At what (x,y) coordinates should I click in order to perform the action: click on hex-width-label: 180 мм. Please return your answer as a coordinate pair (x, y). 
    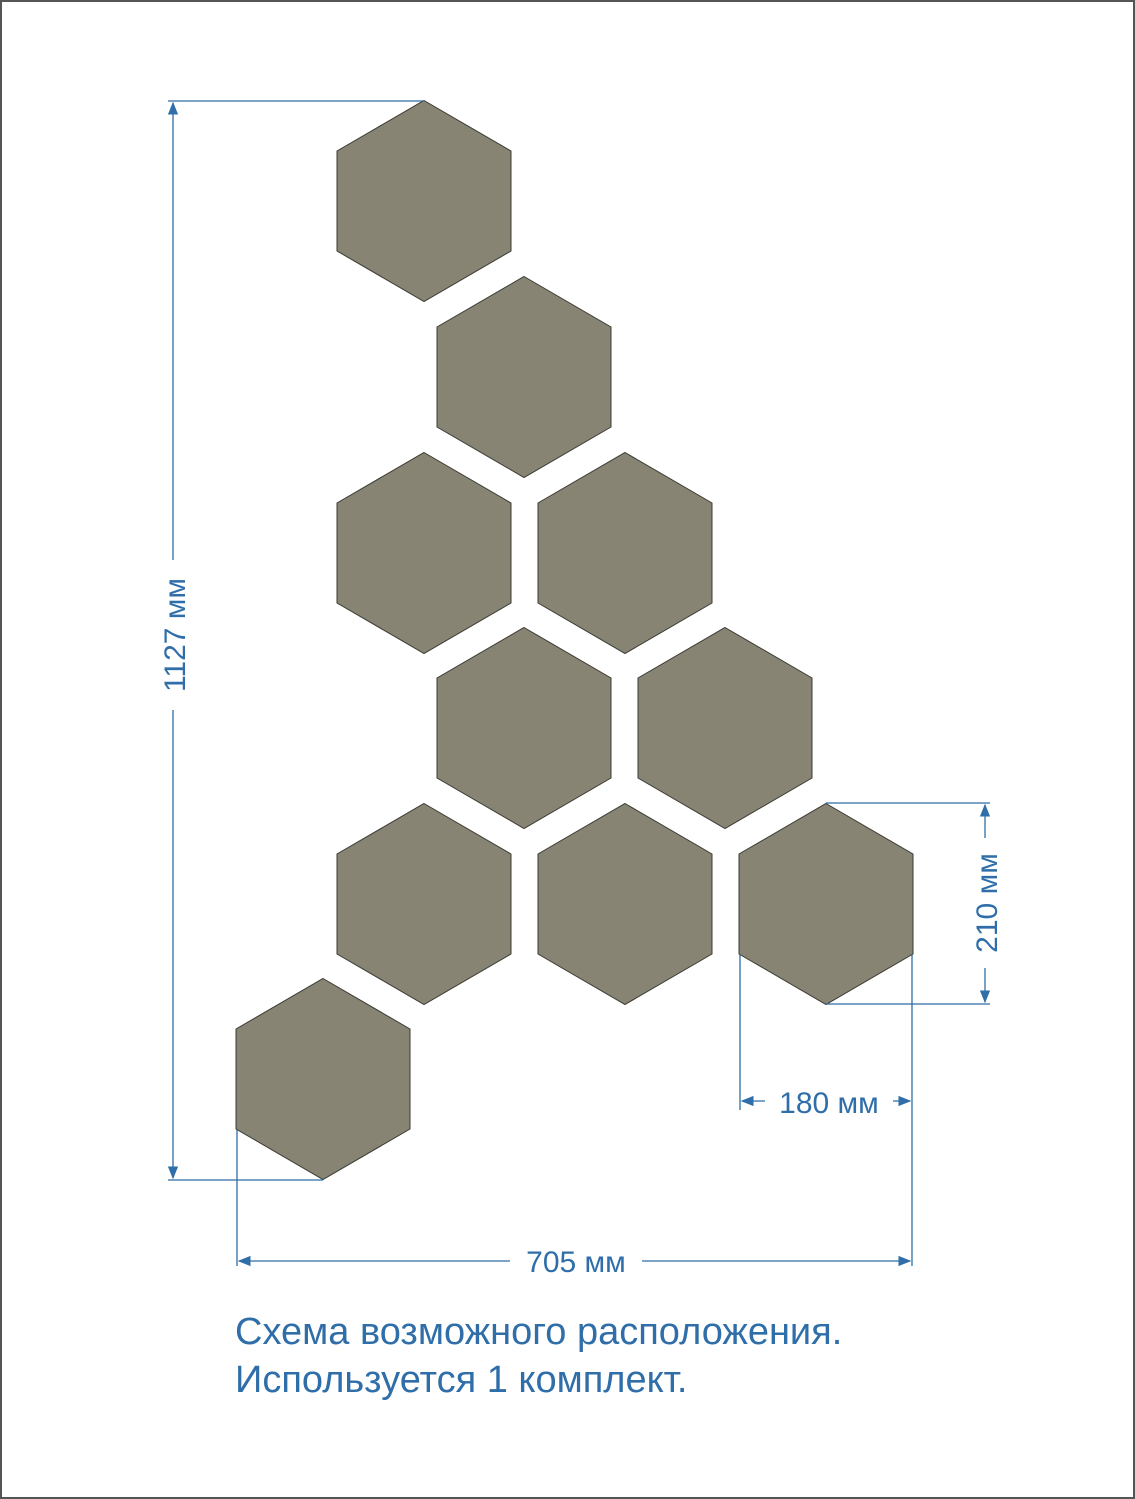
    Looking at the image, I should click on (829, 1103).